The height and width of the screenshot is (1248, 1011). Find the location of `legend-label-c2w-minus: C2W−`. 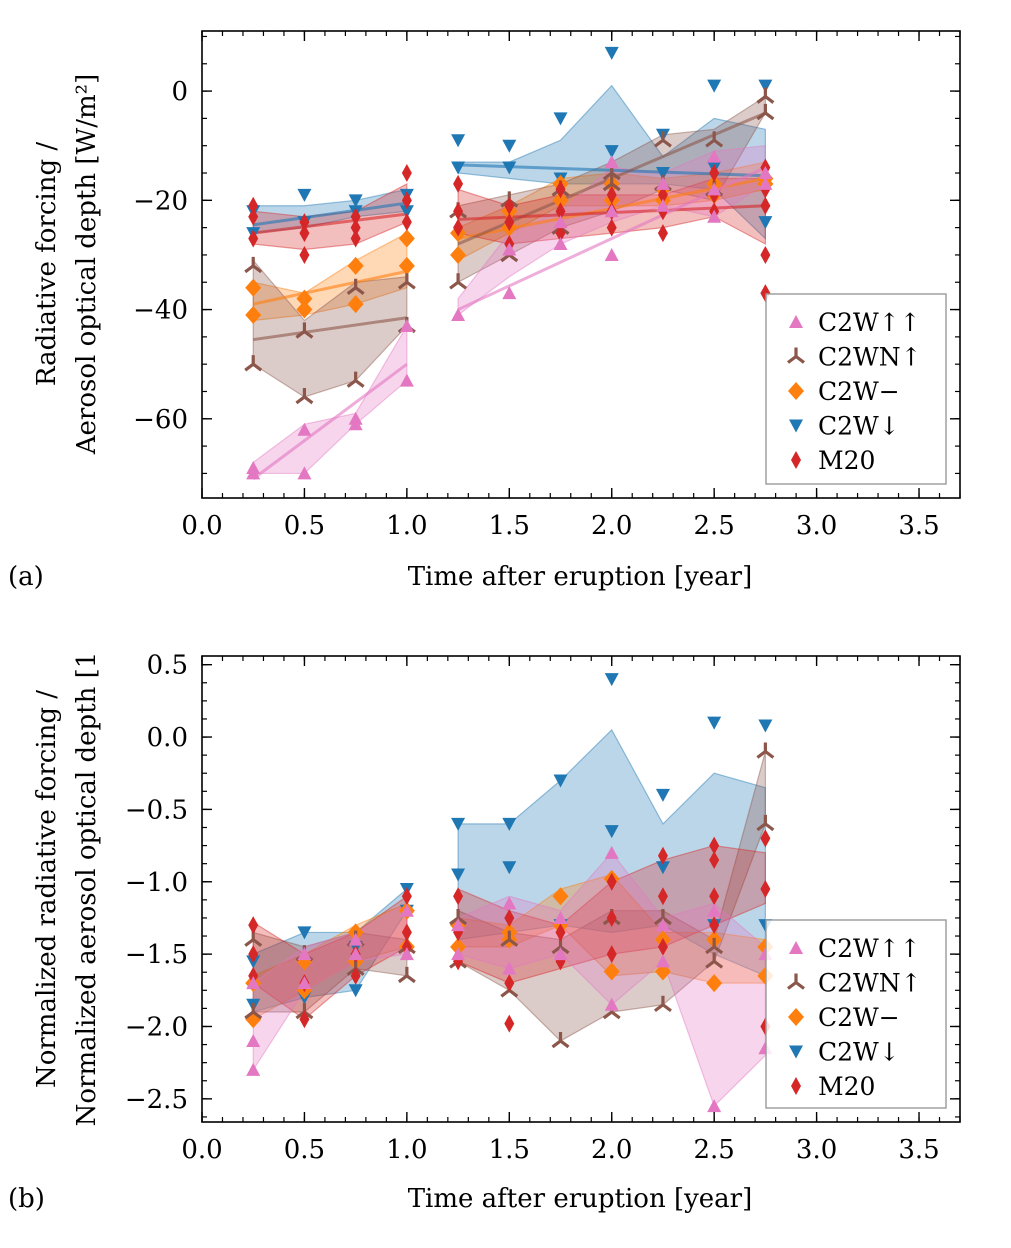

legend-label-c2w-minus: C2W− is located at coordinates (859, 391).